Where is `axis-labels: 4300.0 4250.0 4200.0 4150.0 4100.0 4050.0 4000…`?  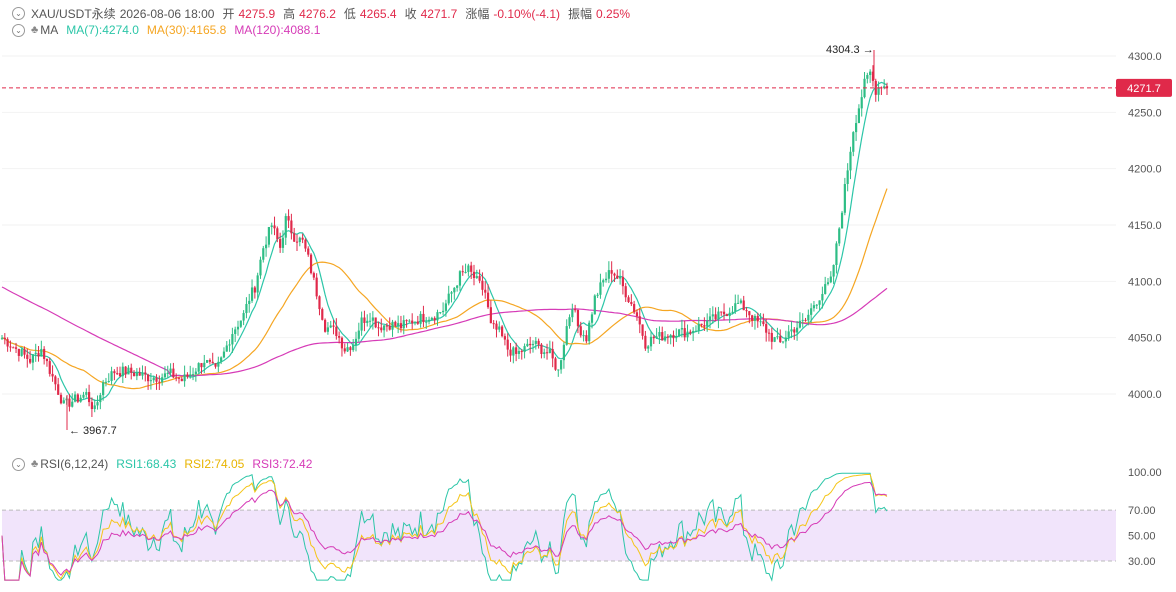 axis-labels: 4300.0 4250.0 4200.0 4150.0 4100.0 4050.0 4000… is located at coordinates (1145, 309).